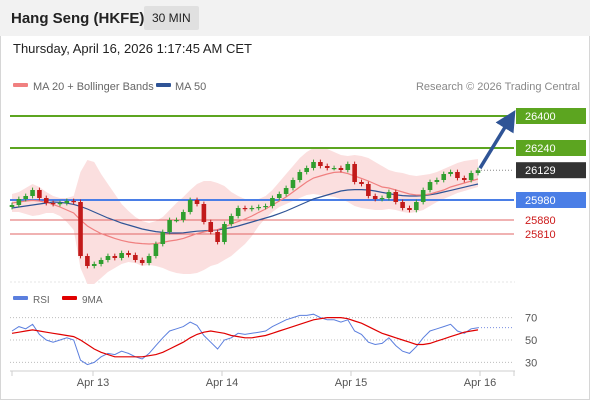  What do you see at coordinates (531, 319) in the screenshot?
I see `rsi-tick-70: 70` at bounding box center [531, 319].